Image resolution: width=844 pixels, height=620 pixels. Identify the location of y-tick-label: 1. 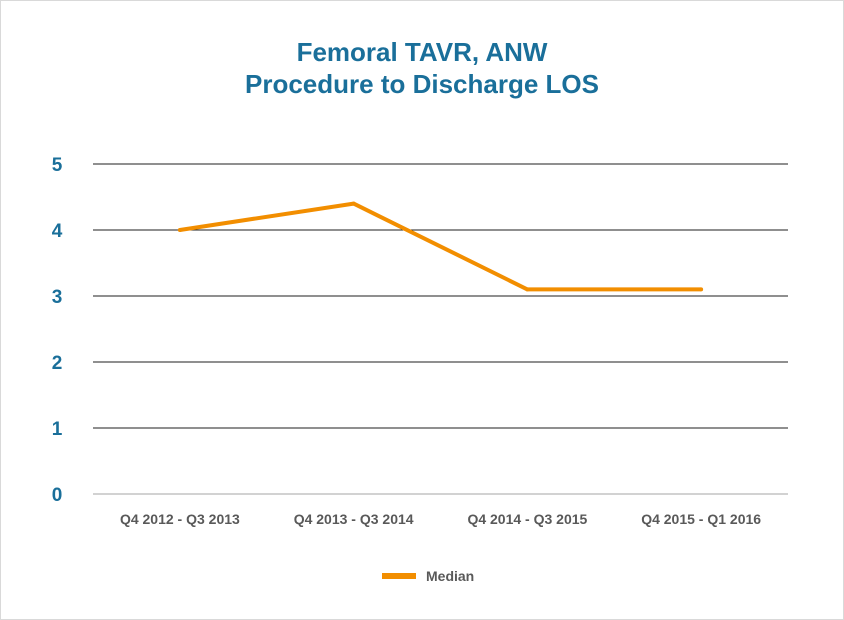
(57, 429).